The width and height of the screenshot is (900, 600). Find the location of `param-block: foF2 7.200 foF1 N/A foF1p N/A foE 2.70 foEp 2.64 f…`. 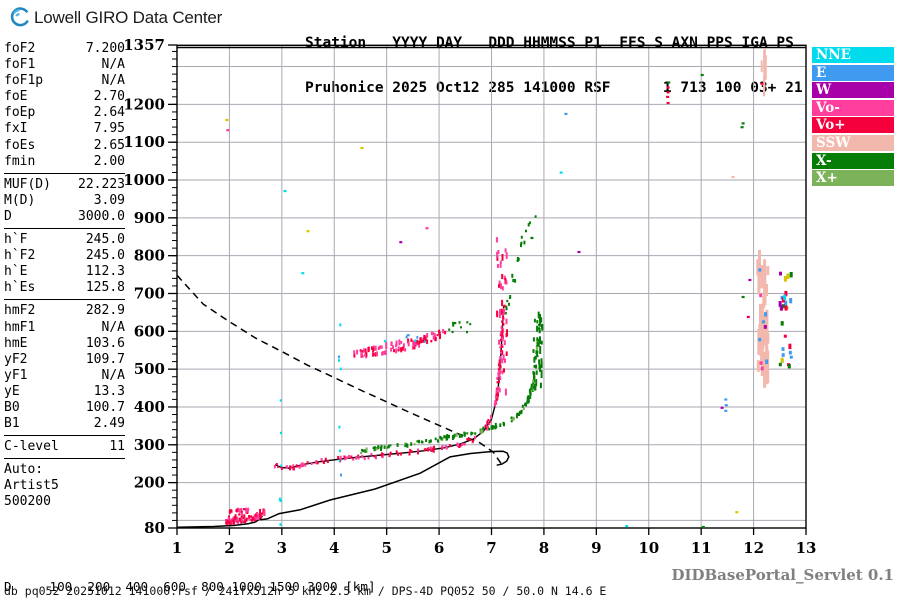

param-block: foF2 7.200 foF1 N/A foF1p N/A foE 2.70 foEp 2.64 f… is located at coordinates (64, 107).